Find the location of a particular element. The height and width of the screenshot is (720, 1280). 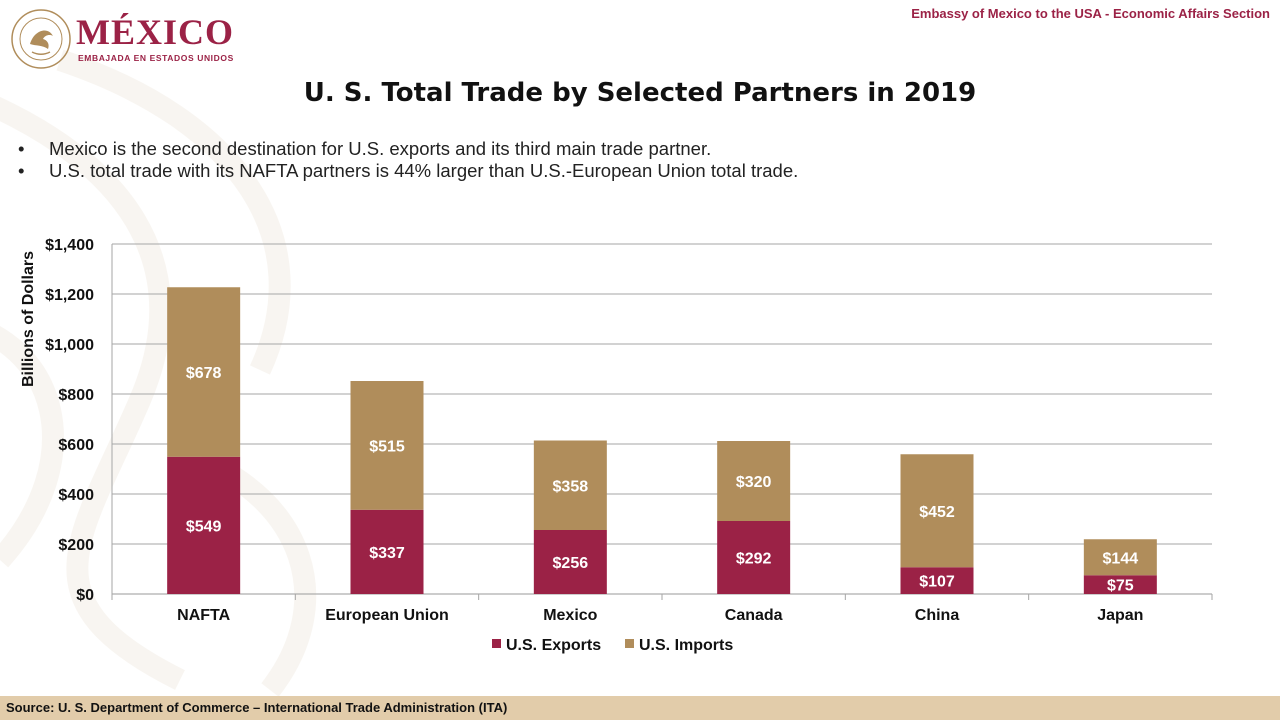

y-tick-label: $600 is located at coordinates (76, 445).